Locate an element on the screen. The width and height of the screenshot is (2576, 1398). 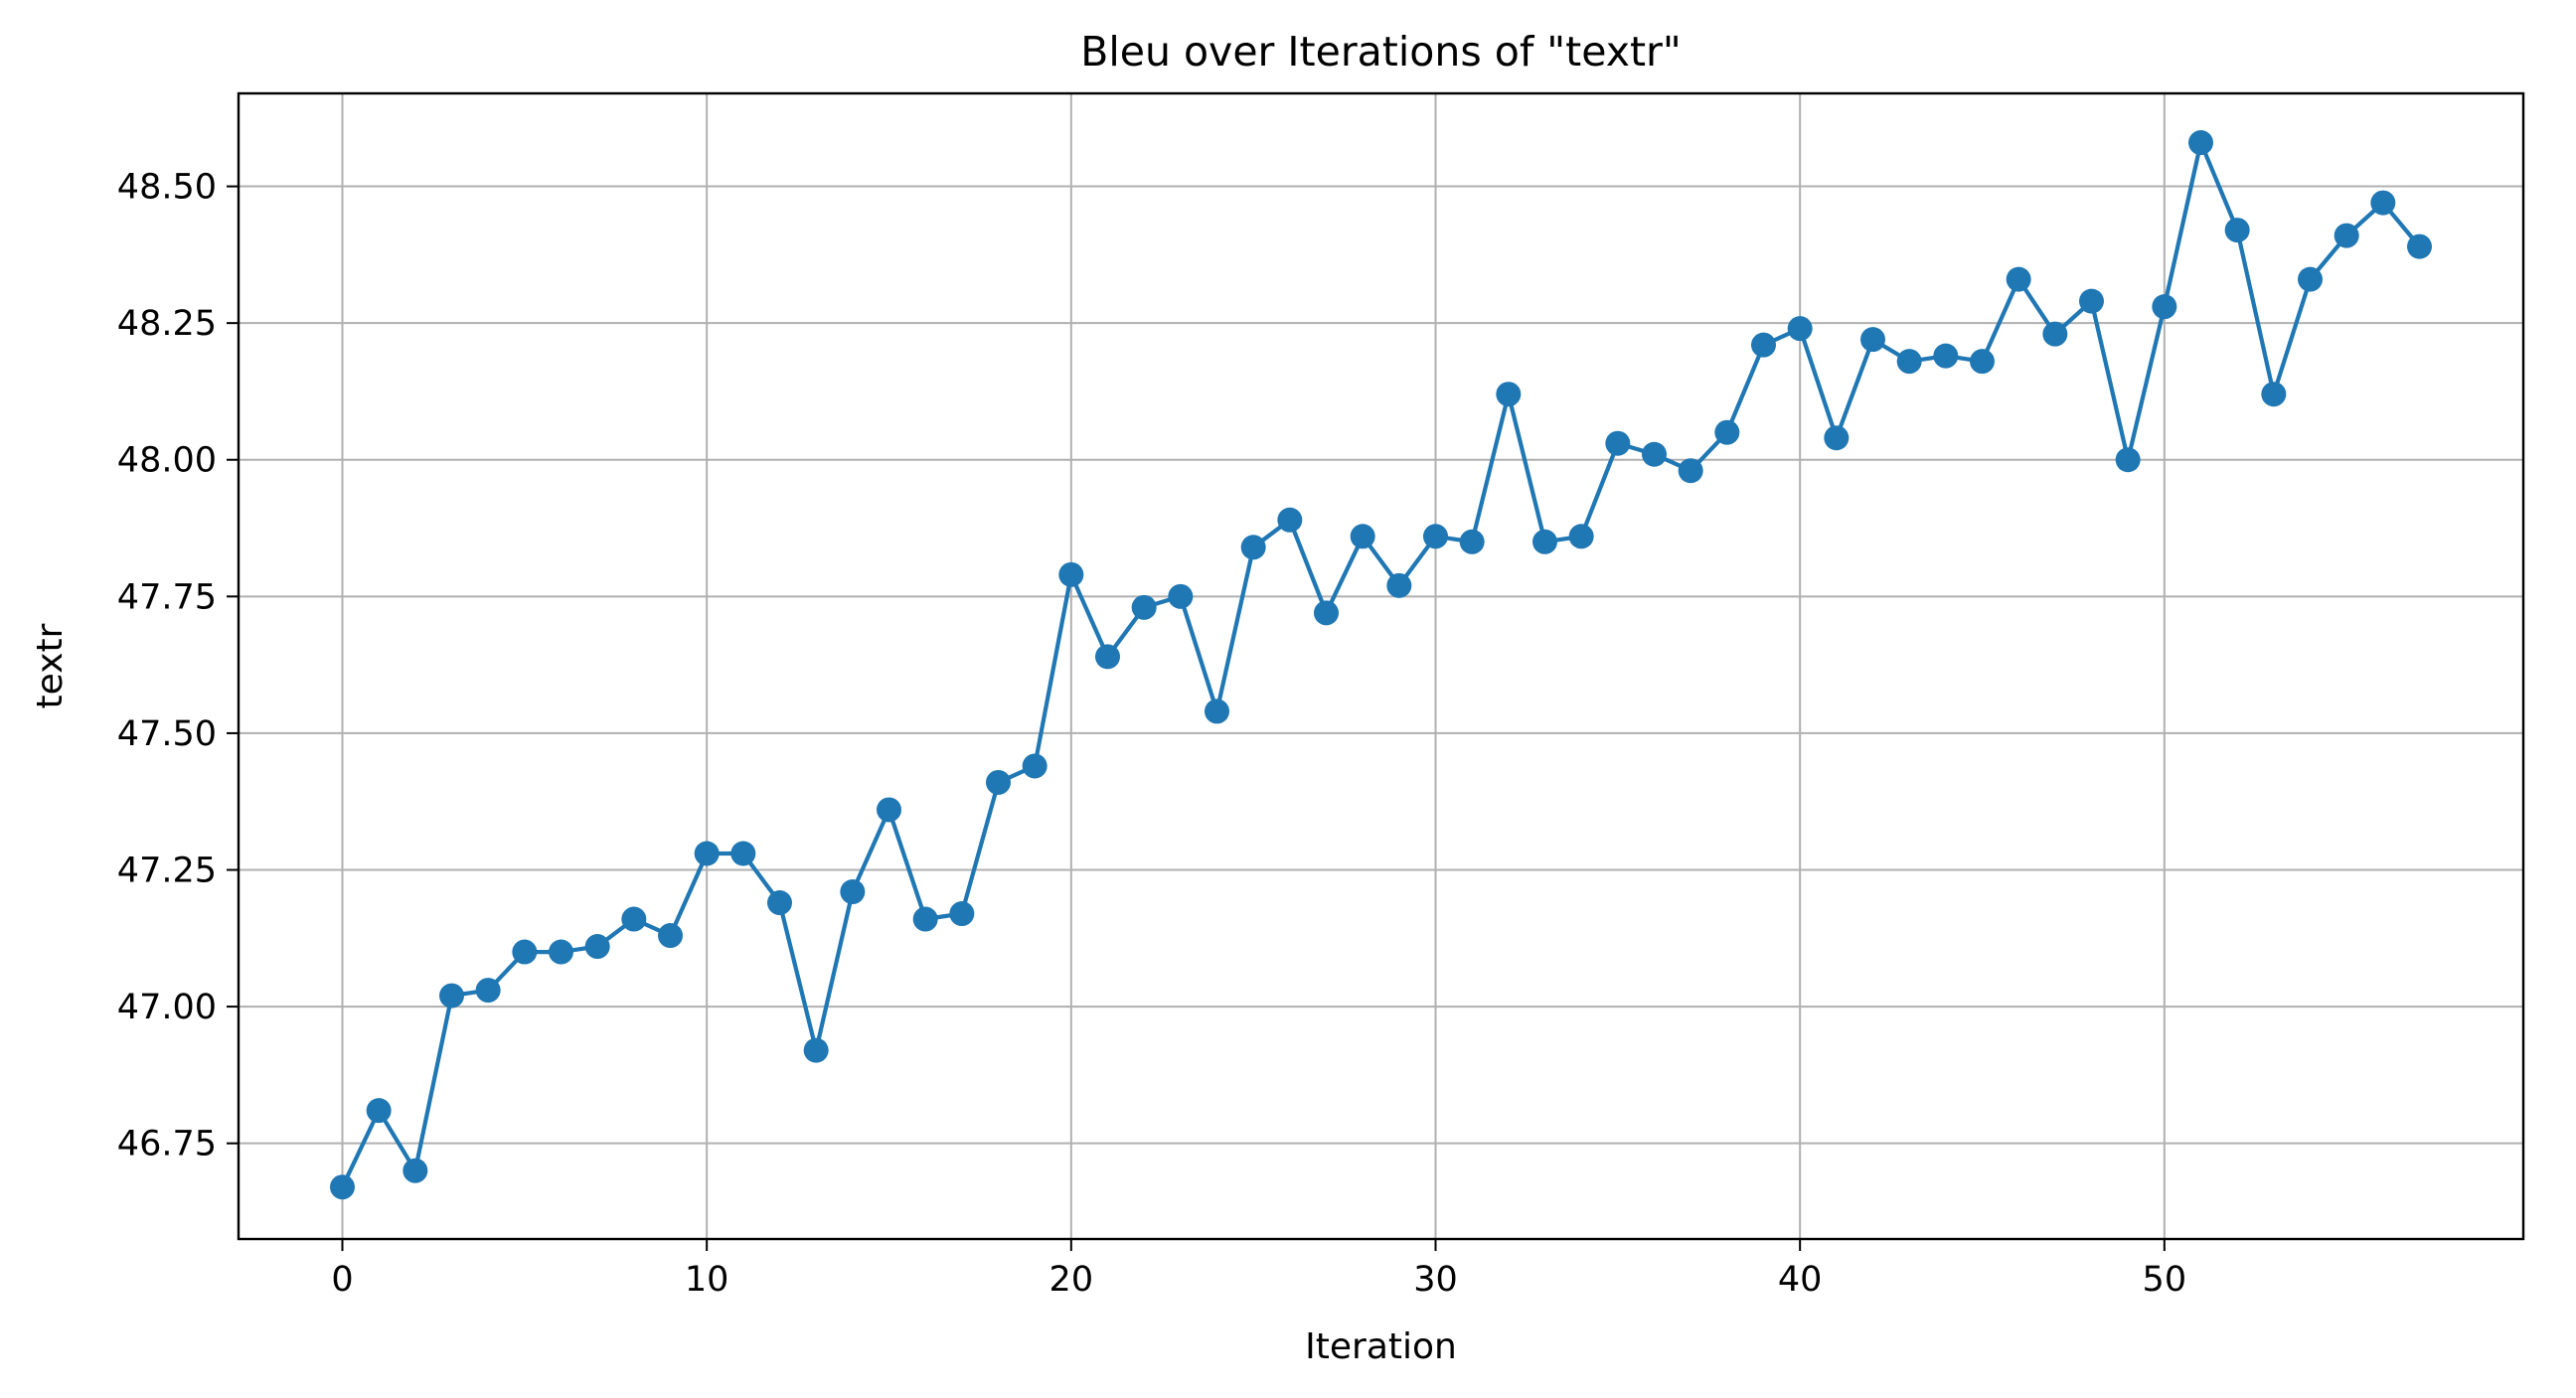
x-tick-label: 10 is located at coordinates (707, 1280).